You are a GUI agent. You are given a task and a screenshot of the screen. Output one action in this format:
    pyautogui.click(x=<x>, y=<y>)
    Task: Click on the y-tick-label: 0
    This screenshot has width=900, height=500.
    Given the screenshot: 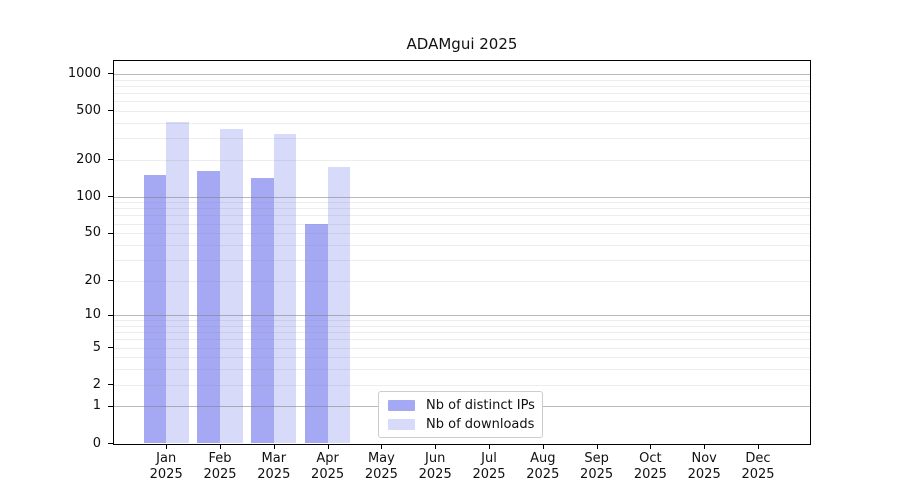 What is the action you would take?
    pyautogui.click(x=96, y=443)
    